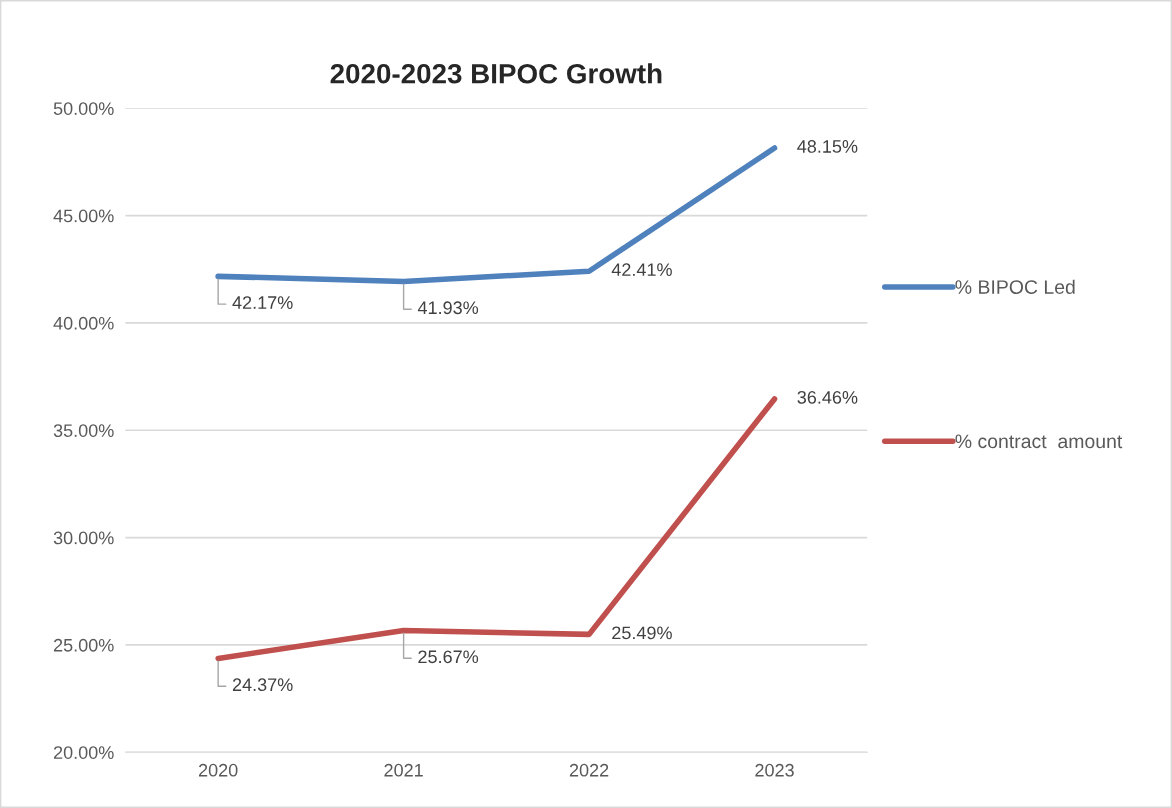  I want to click on y-tick-label: 40.00%, so click(83, 323).